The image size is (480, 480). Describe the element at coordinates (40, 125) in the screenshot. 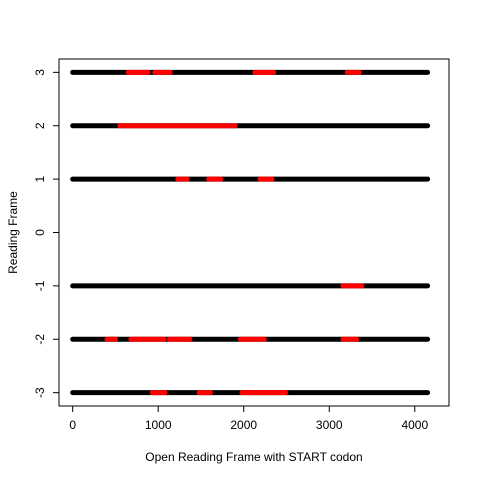

I see `y-tick-label-1: 2` at that location.